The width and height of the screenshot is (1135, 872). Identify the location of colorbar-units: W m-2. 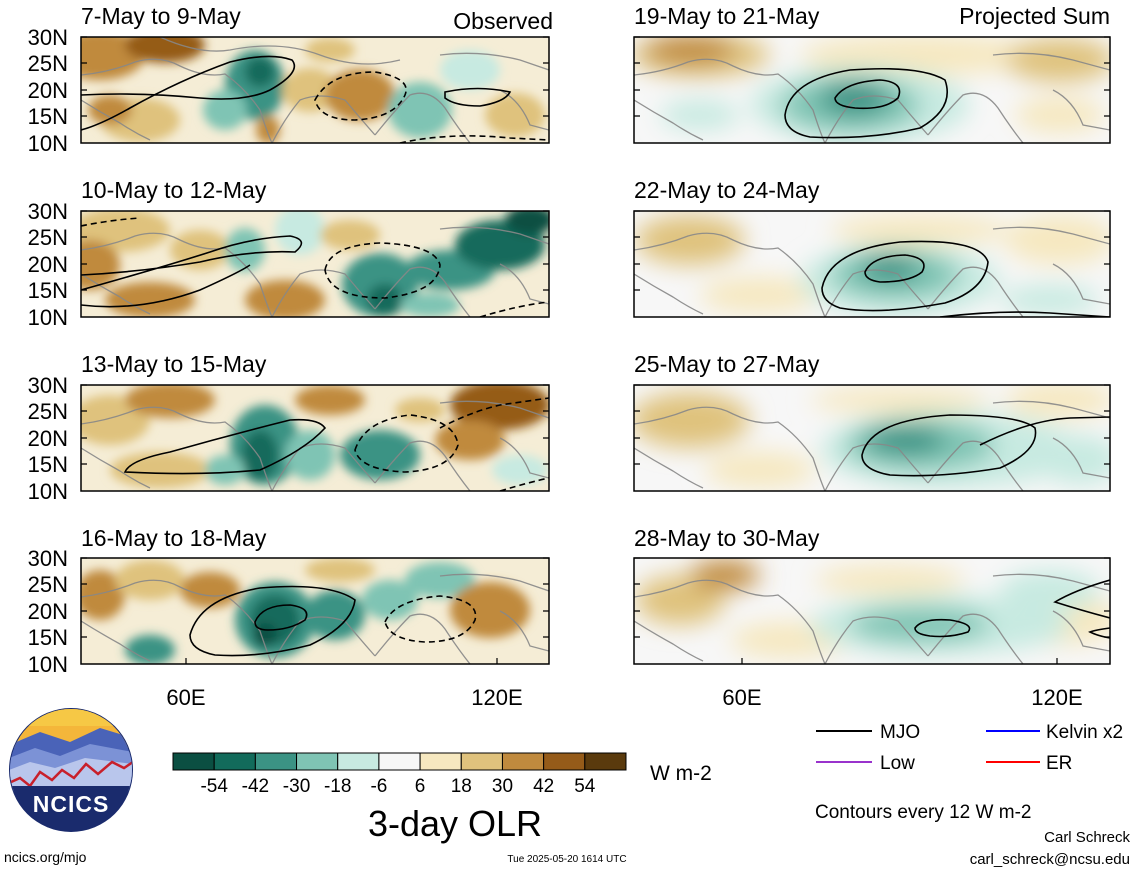
(681, 773).